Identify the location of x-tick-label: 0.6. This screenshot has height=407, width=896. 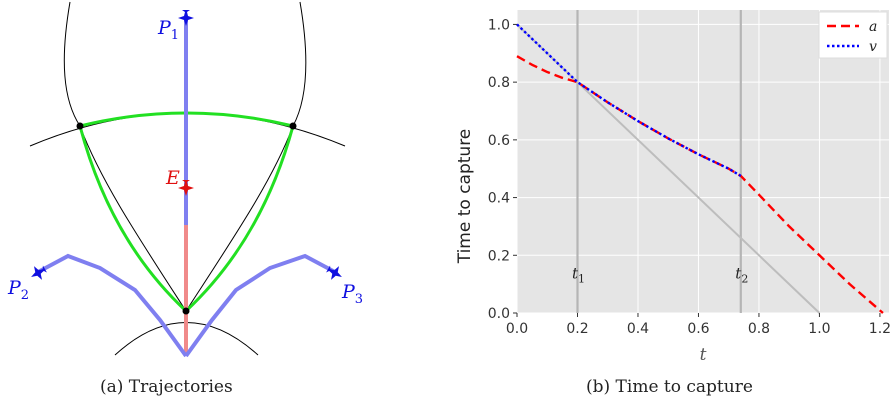
(698, 329).